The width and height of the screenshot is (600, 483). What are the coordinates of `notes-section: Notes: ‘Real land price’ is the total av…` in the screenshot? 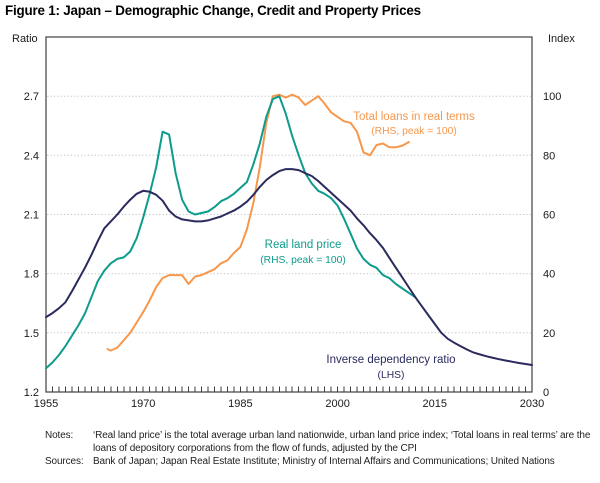 It's located at (321, 448).